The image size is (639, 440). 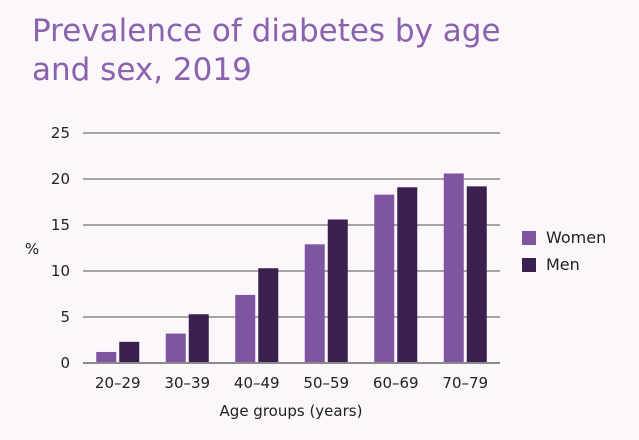 I want to click on legend-item-women: Women, so click(x=564, y=237).